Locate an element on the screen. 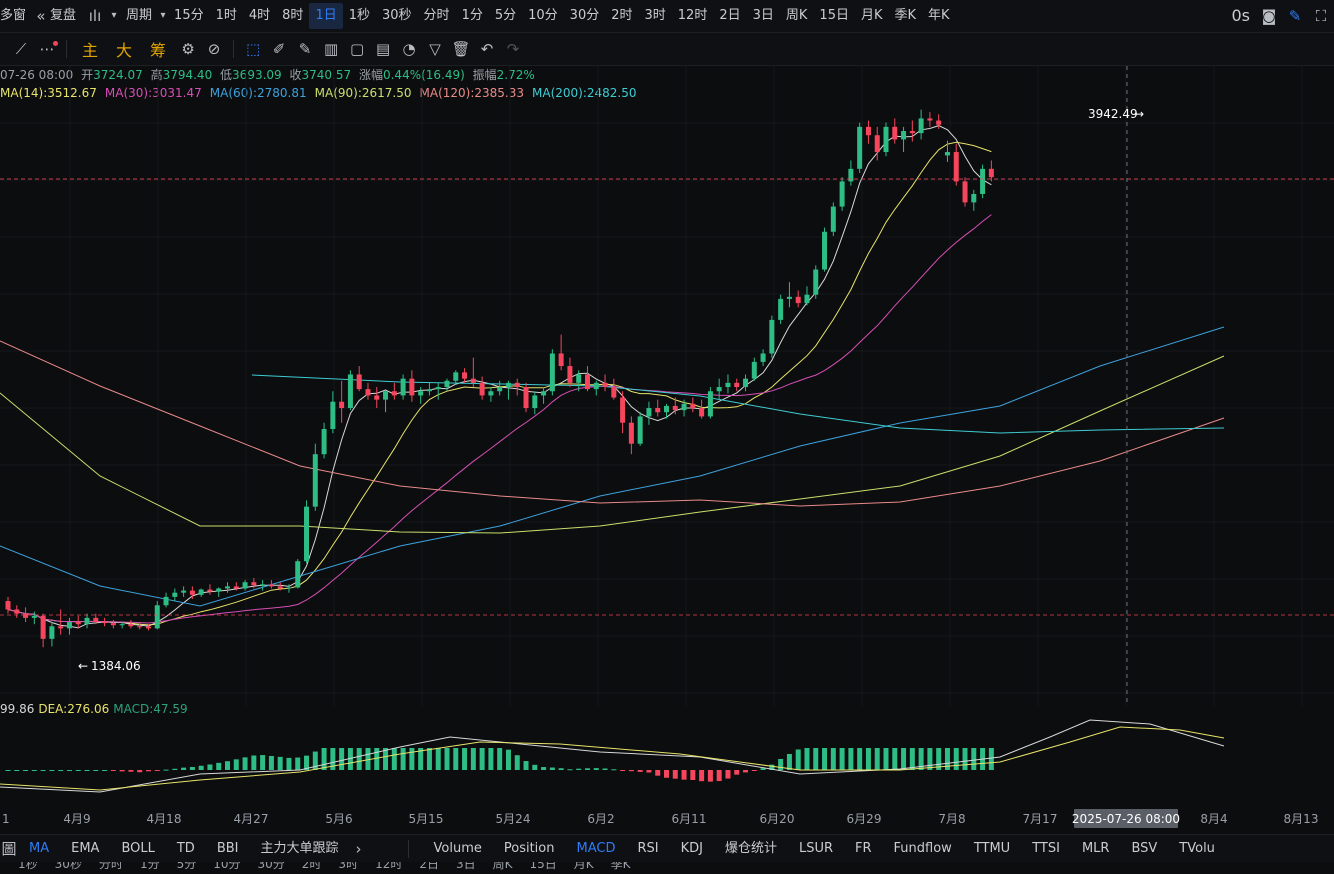 This screenshot has height=874, width=1334. indicator-sub-4: KDJ is located at coordinates (691, 848).